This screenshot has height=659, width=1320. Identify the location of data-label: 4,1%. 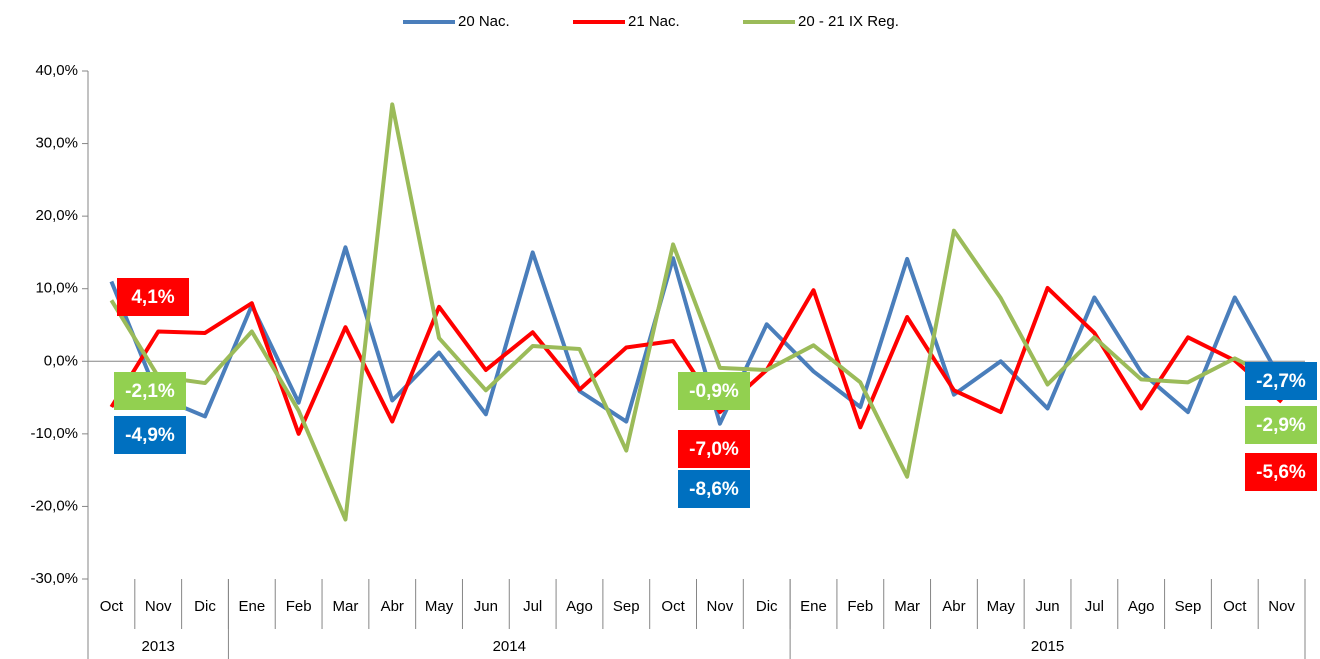
(152, 297).